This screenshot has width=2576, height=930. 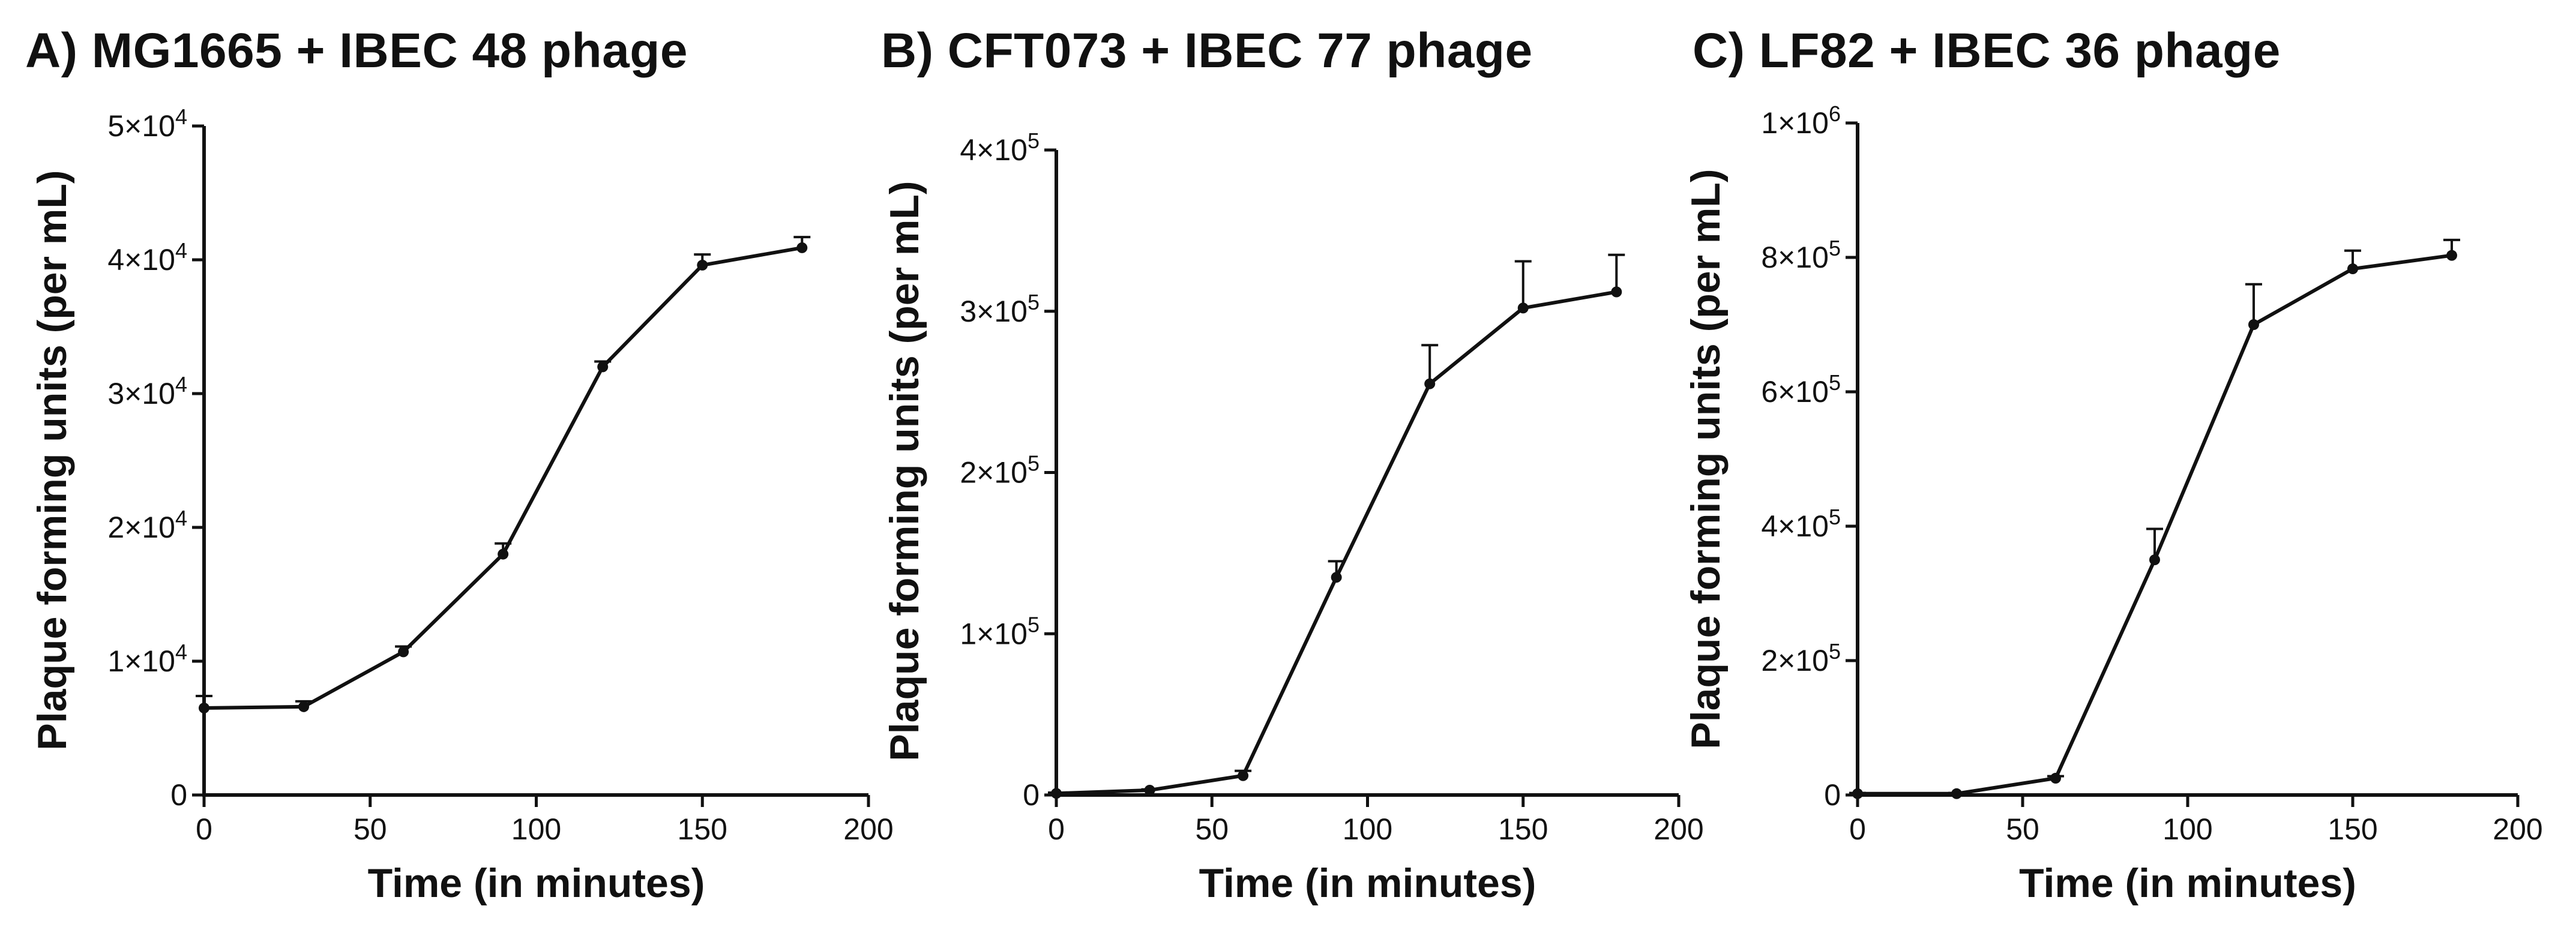 I want to click on y-tick-label: 5×10⁴, so click(x=147, y=123).